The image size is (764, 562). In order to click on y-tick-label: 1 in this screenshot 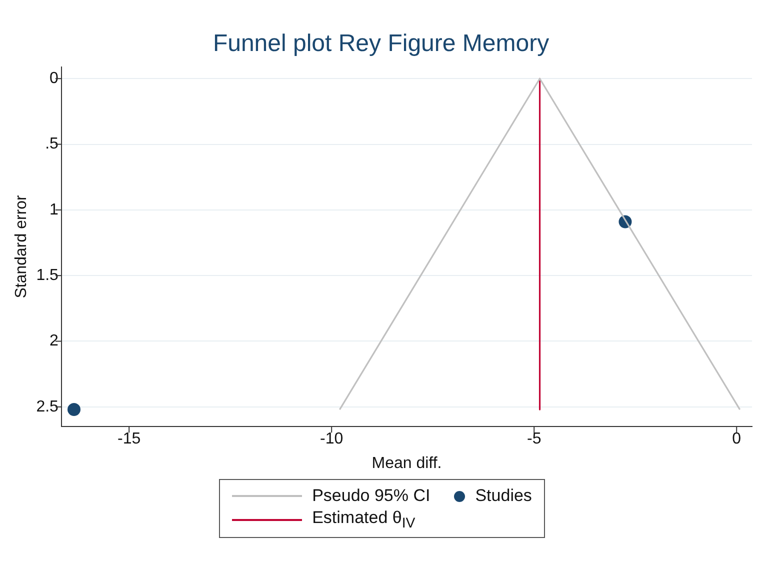, I will do `click(54, 209)`.